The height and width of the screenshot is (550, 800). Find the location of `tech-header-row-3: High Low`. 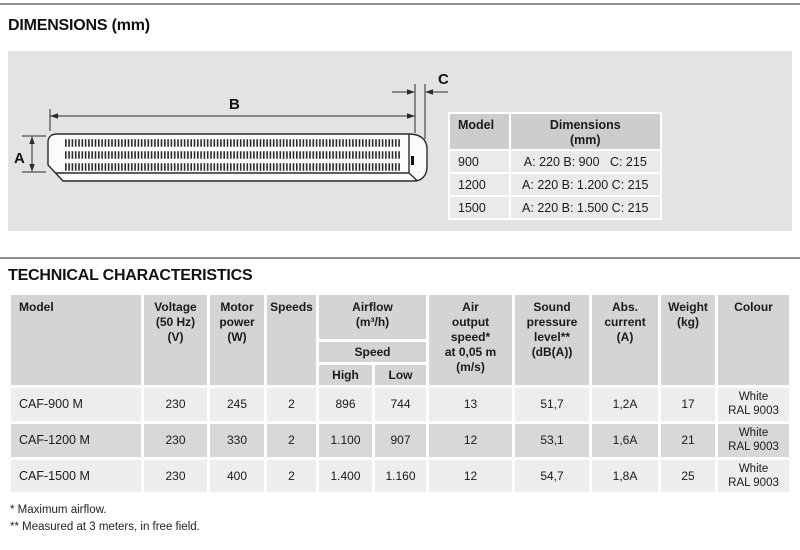

tech-header-row-3: High Low is located at coordinates (400, 375).